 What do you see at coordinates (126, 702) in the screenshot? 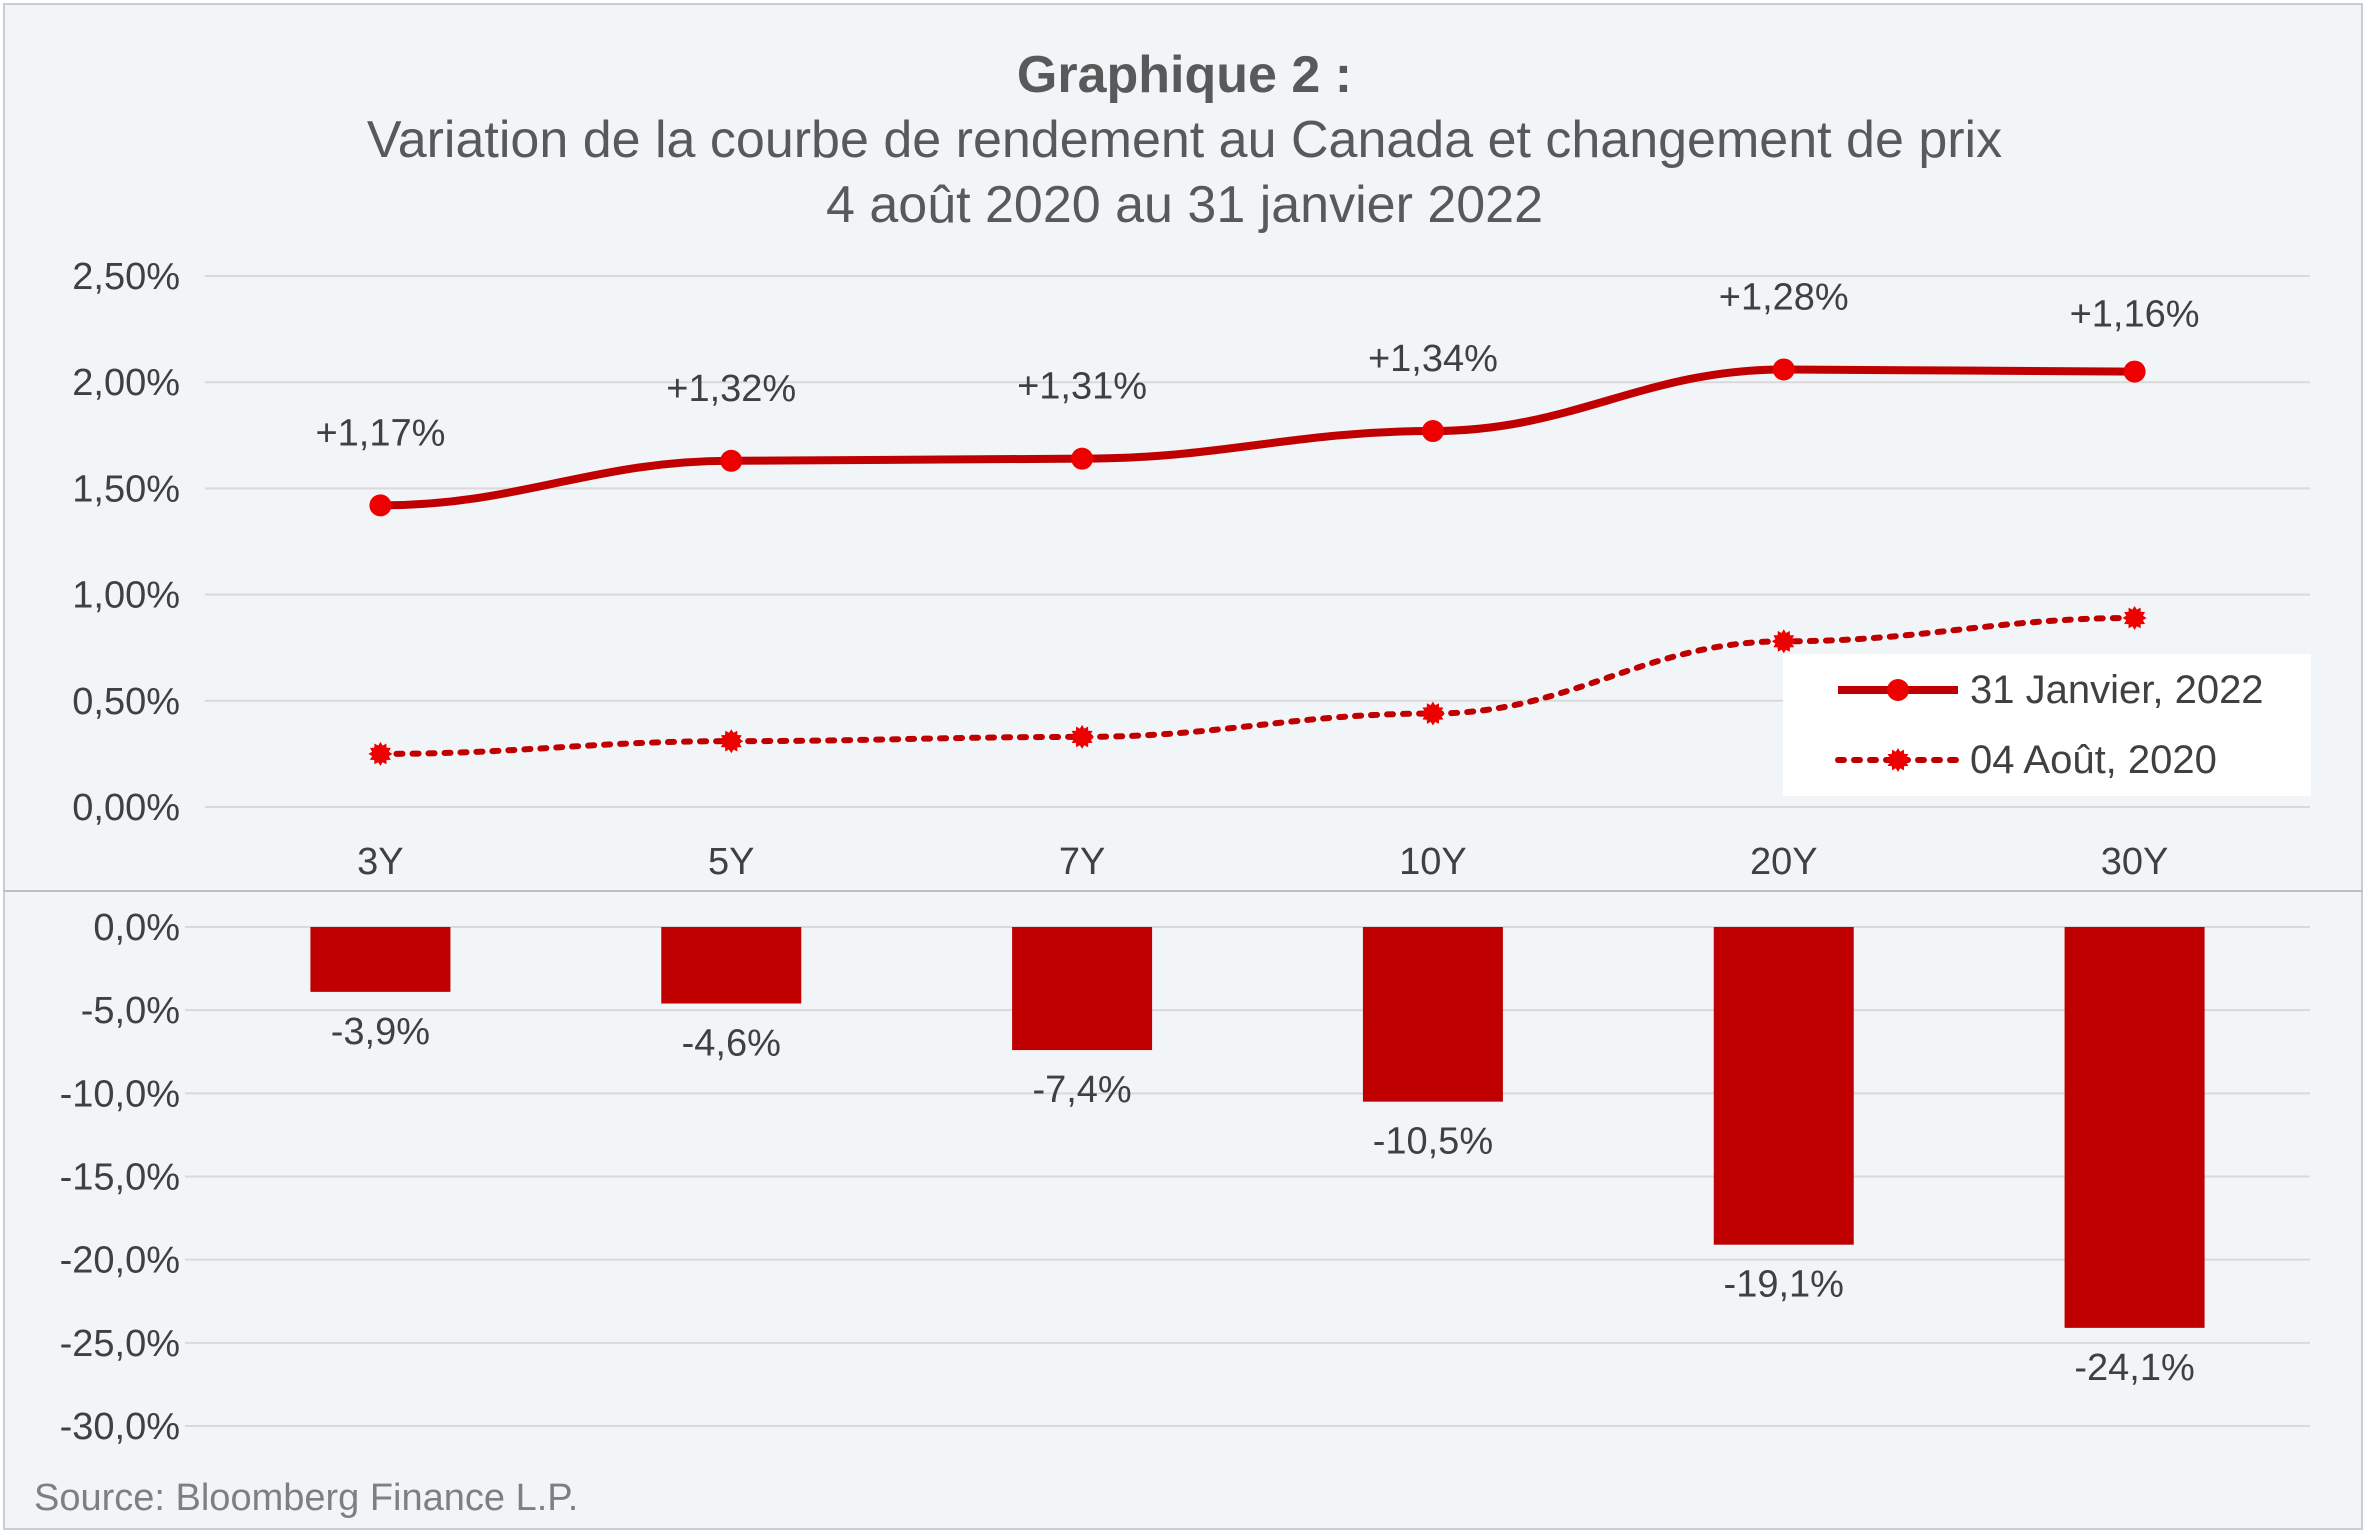
I see `line-y-tick-label: 0,50%` at bounding box center [126, 702].